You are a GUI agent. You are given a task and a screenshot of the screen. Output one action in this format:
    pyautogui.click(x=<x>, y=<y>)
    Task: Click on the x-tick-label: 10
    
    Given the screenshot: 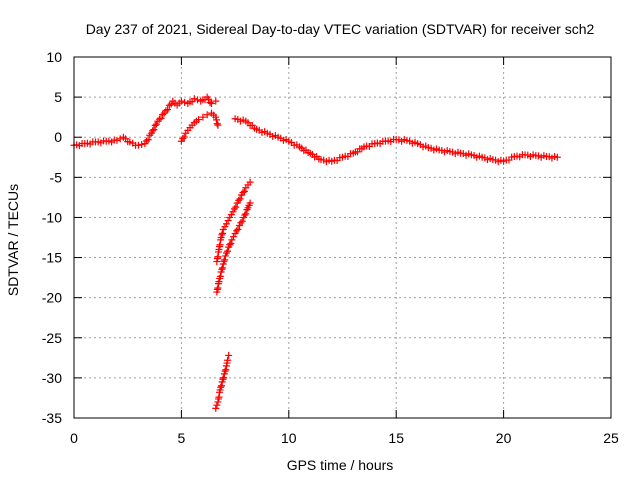 What is the action you would take?
    pyautogui.click(x=289, y=438)
    